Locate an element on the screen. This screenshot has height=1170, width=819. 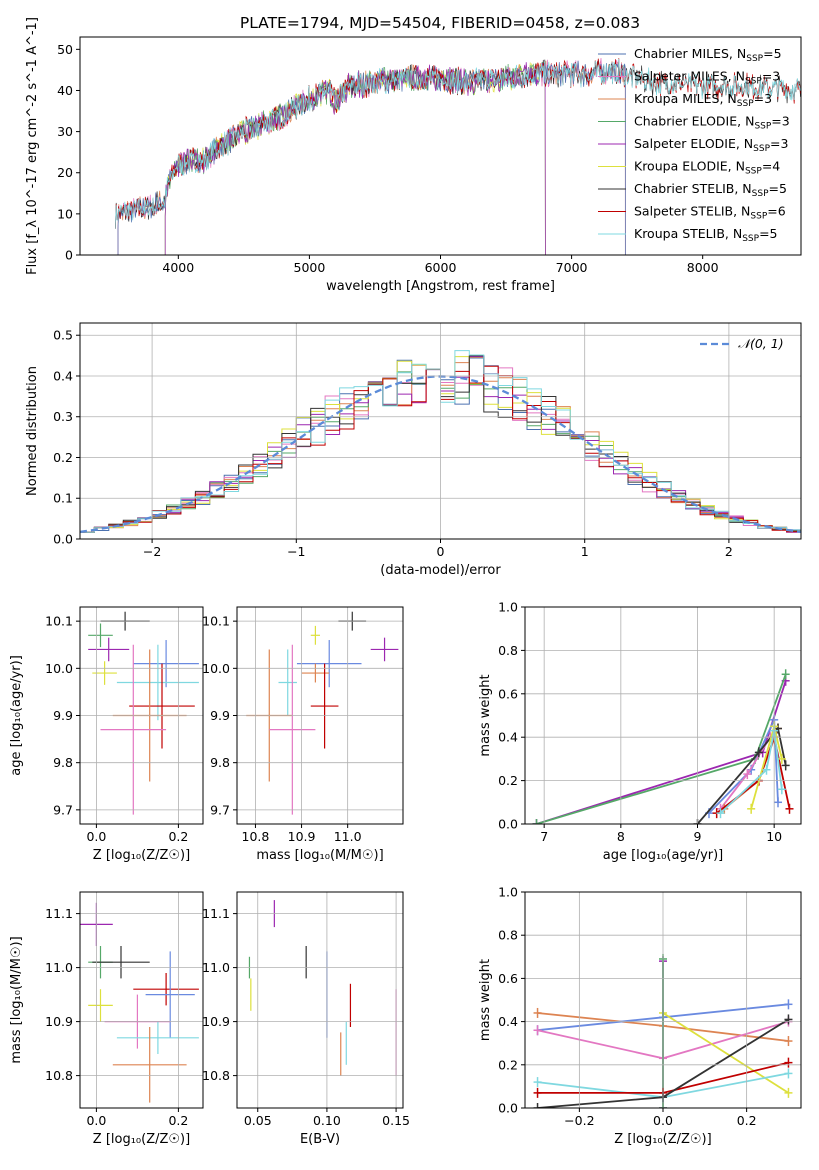
legend-entry: Kroupa ELODIE, NSSP=4 is located at coordinates (707, 168).